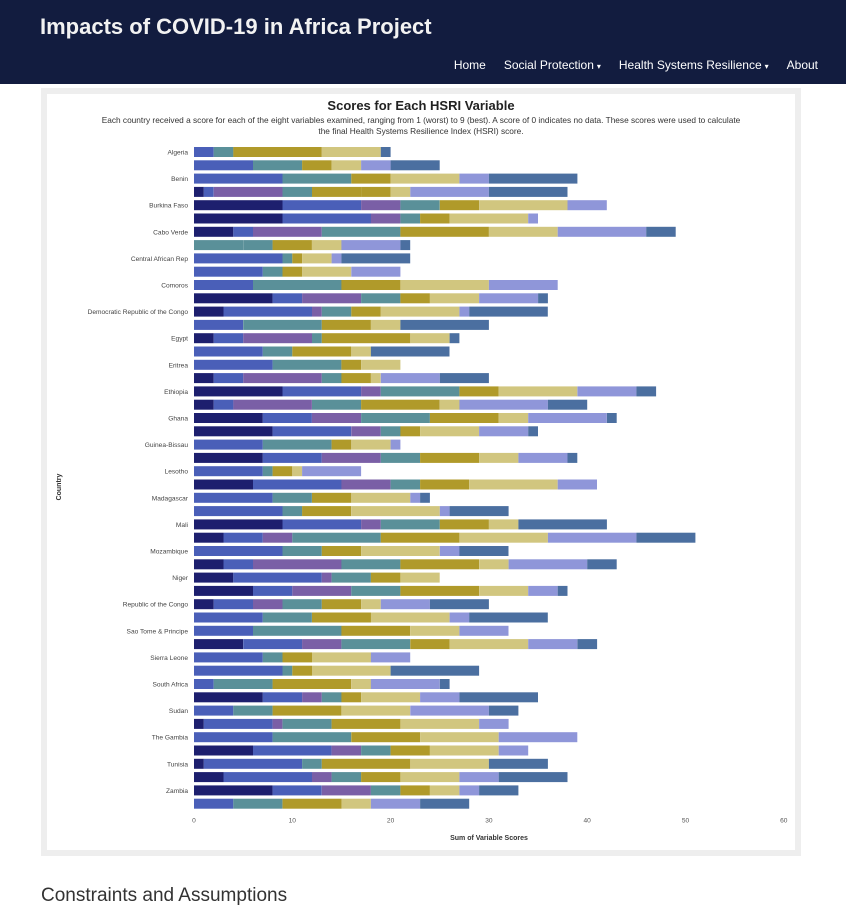 The height and width of the screenshot is (910, 846). What do you see at coordinates (174, 286) in the screenshot?
I see `y-tick-label: Comoros` at bounding box center [174, 286].